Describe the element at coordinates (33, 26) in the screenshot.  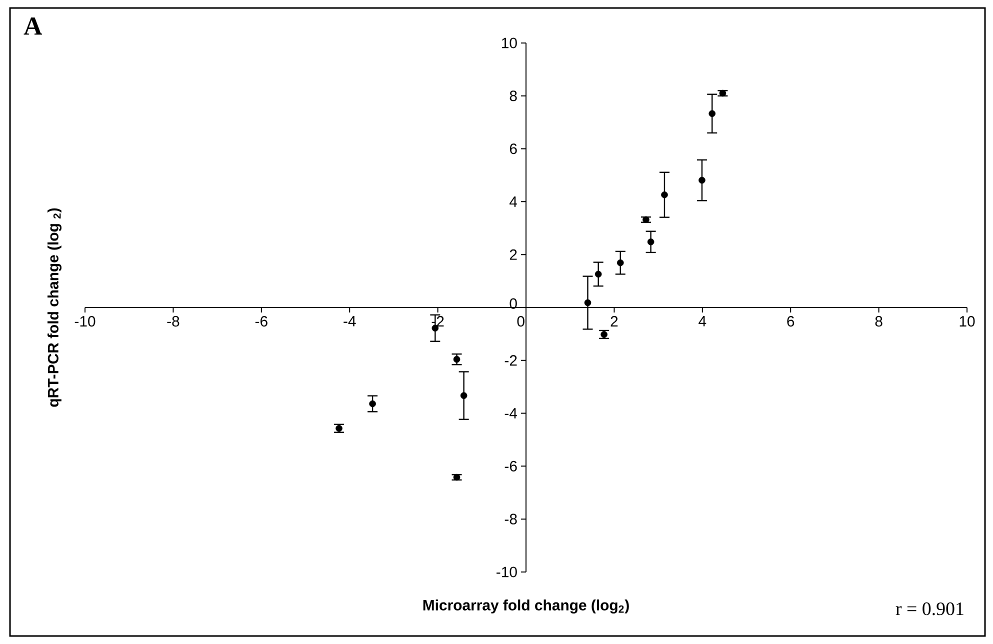
I see `text: A` at that location.